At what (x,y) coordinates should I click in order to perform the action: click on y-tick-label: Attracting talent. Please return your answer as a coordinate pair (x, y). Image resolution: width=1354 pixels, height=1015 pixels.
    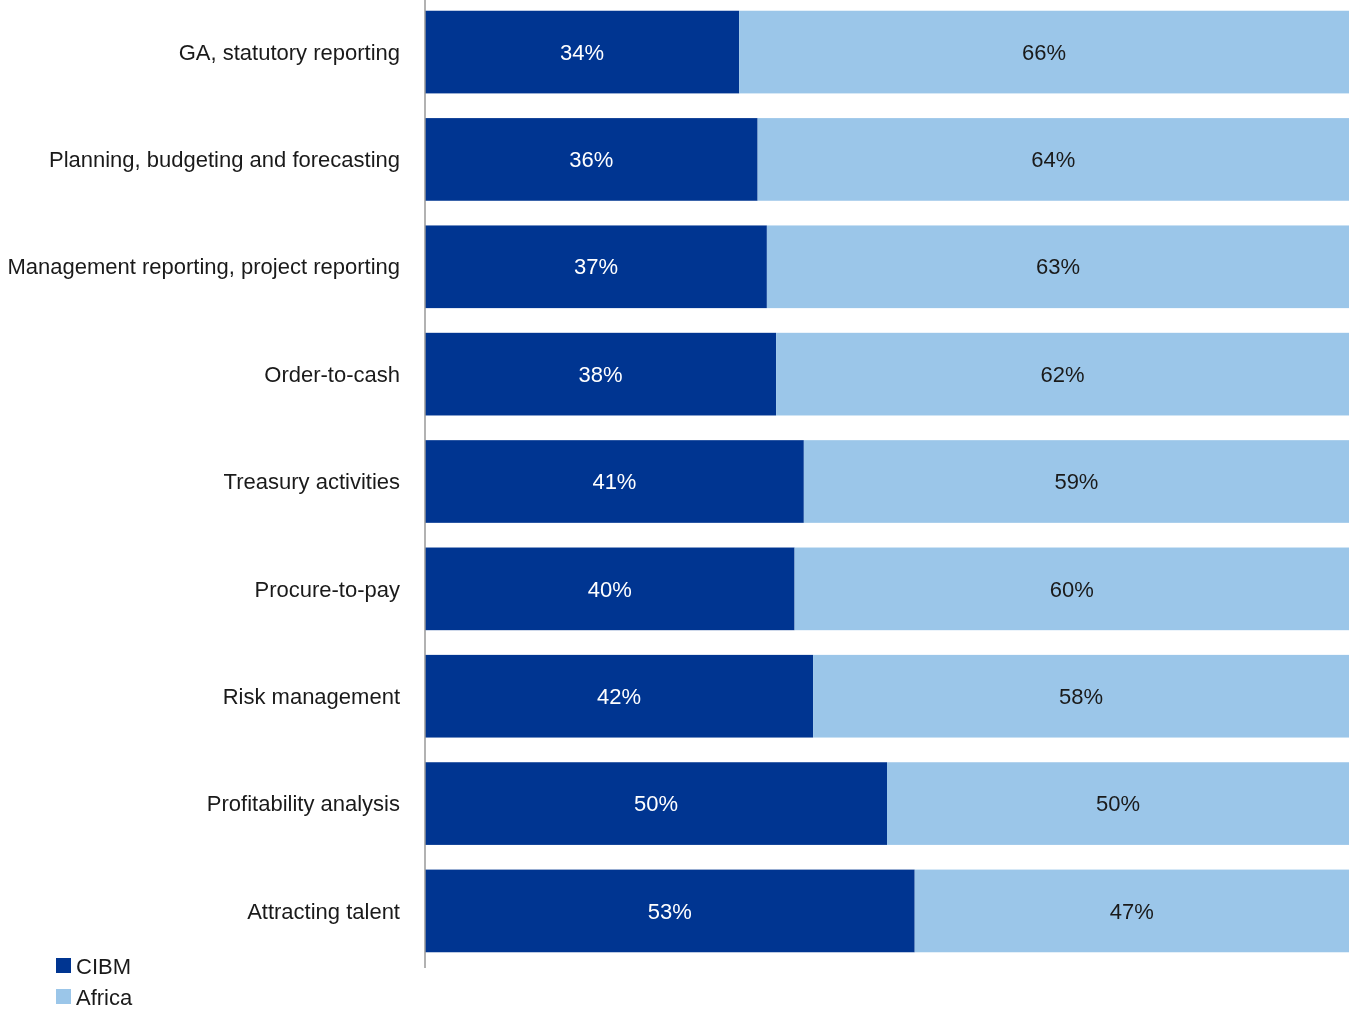
    Looking at the image, I should click on (323, 911).